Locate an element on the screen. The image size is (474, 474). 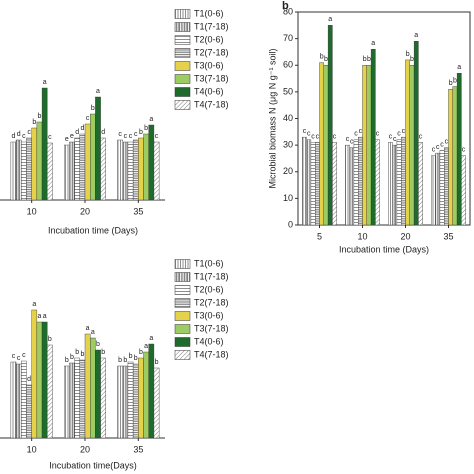
x-tick-label: 20 is located at coordinates (85, 449).